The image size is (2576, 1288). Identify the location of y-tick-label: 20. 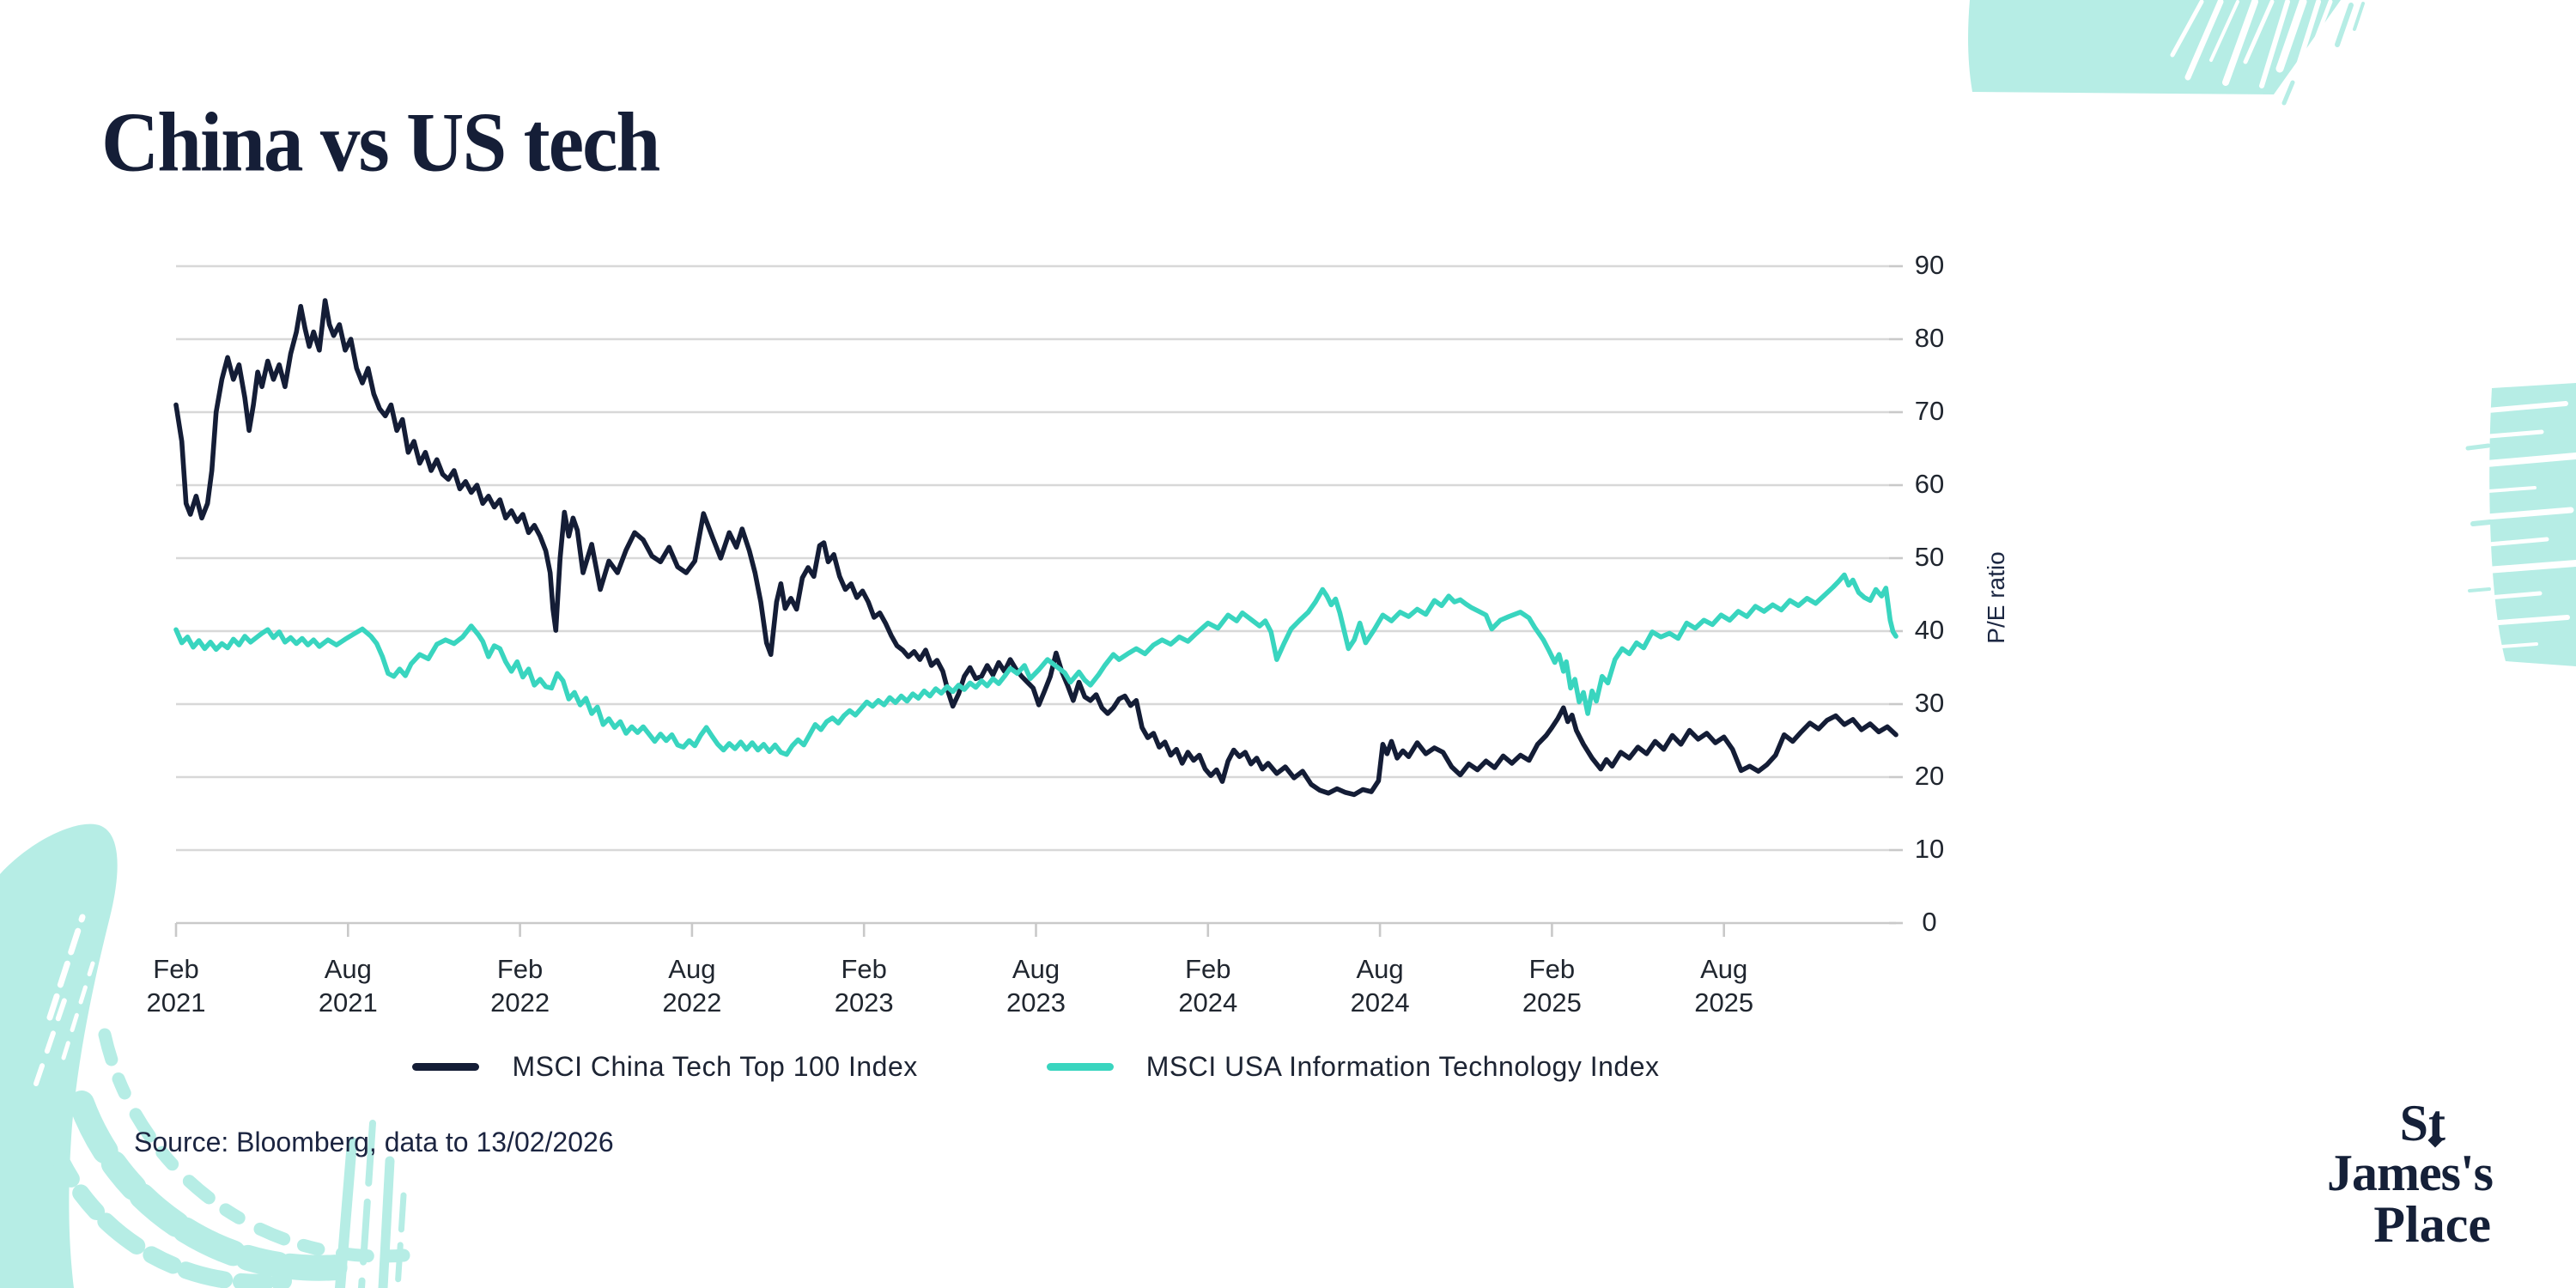
(1930, 776).